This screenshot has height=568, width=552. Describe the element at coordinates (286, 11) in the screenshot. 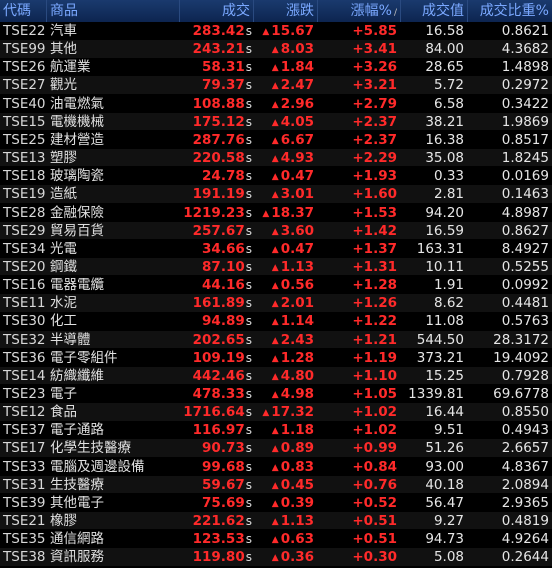

I see `header-change: 漲跌` at that location.